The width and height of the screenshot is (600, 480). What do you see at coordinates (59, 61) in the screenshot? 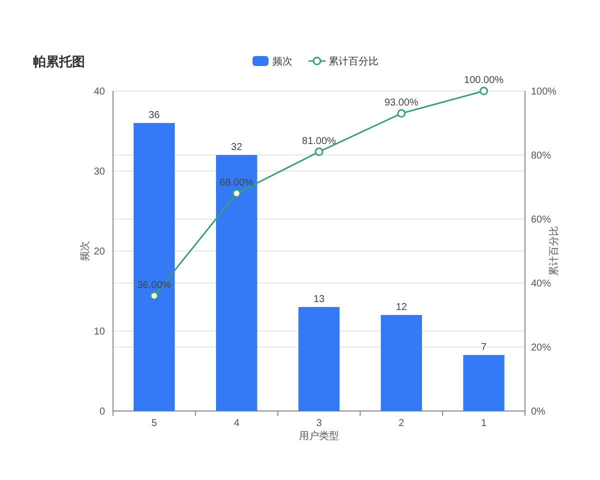
I see `chart-title: 帕累托图` at bounding box center [59, 61].